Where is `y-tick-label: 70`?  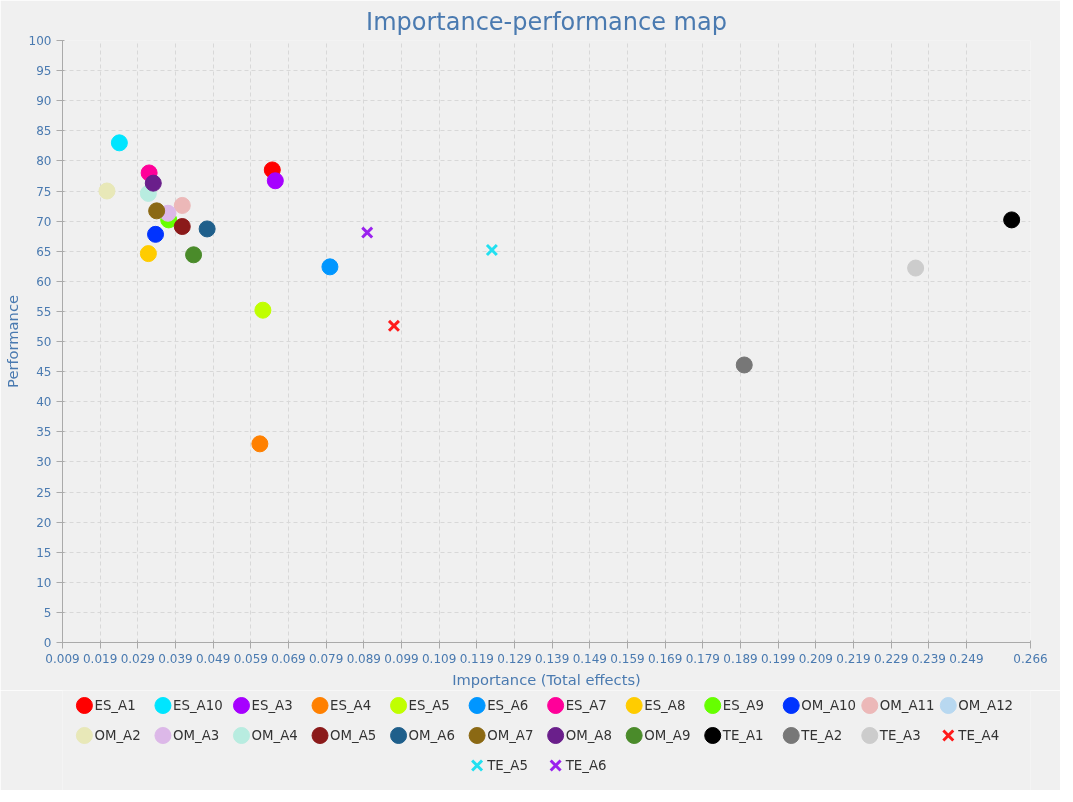
y-tick-label: 70 is located at coordinates (44, 221).